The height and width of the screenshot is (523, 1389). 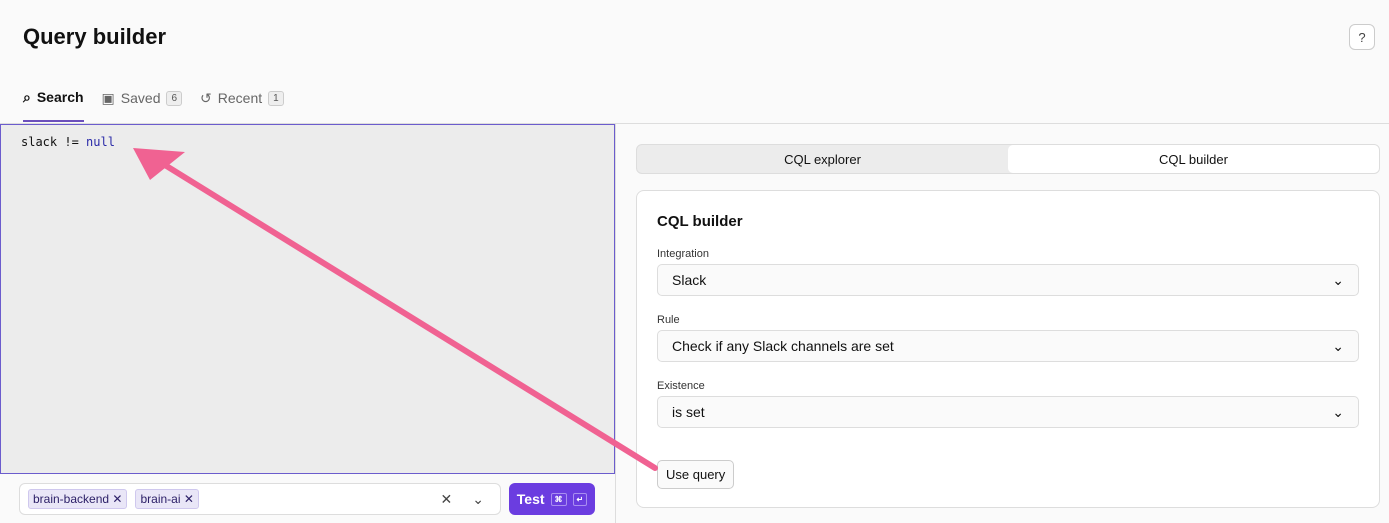 What do you see at coordinates (54, 142) in the screenshot?
I see `code-text: slack !=` at bounding box center [54, 142].